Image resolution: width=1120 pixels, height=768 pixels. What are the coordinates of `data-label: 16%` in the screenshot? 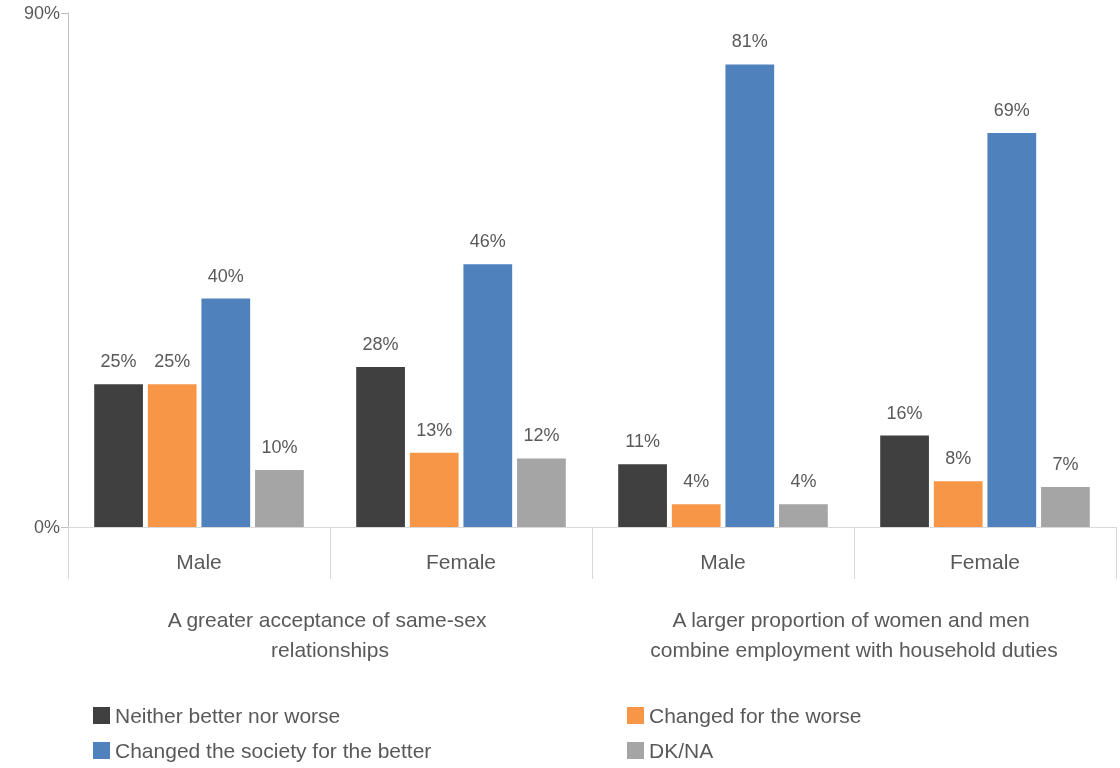 It's located at (904, 412).